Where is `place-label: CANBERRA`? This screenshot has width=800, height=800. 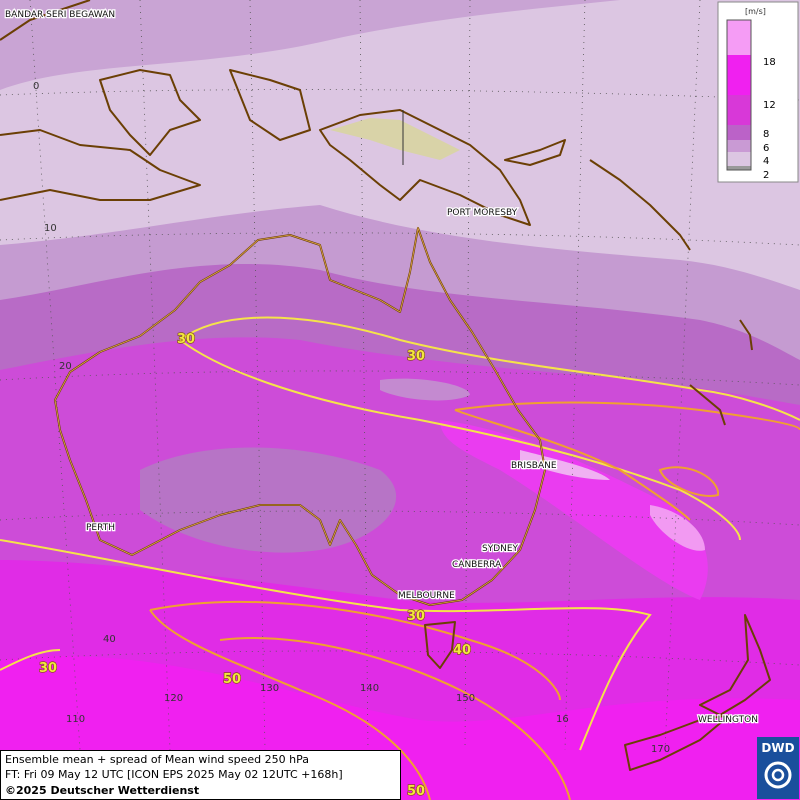 place-label: CANBERRA is located at coordinates (477, 565).